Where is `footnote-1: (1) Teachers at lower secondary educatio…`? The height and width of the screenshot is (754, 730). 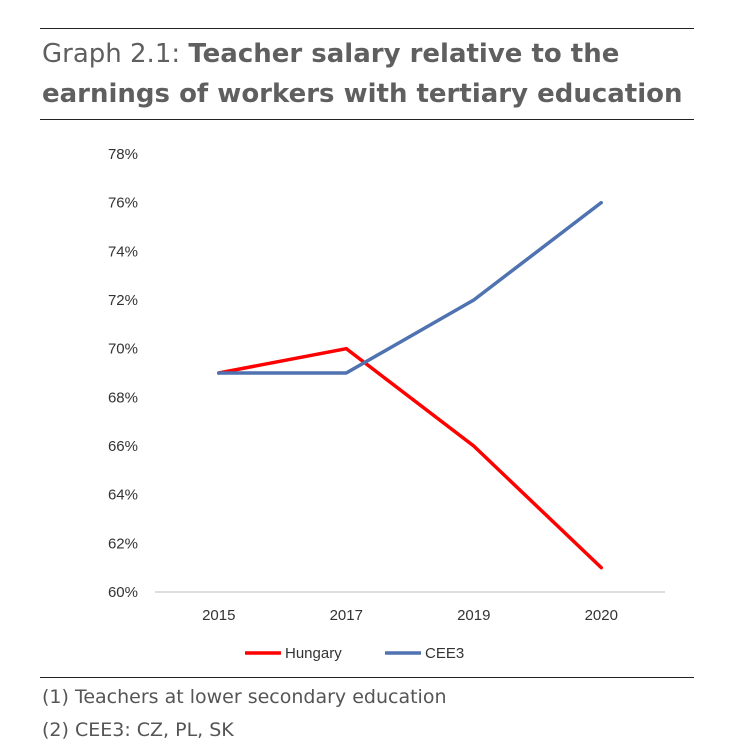
footnote-1: (1) Teachers at lower secondary educatio… is located at coordinates (244, 697).